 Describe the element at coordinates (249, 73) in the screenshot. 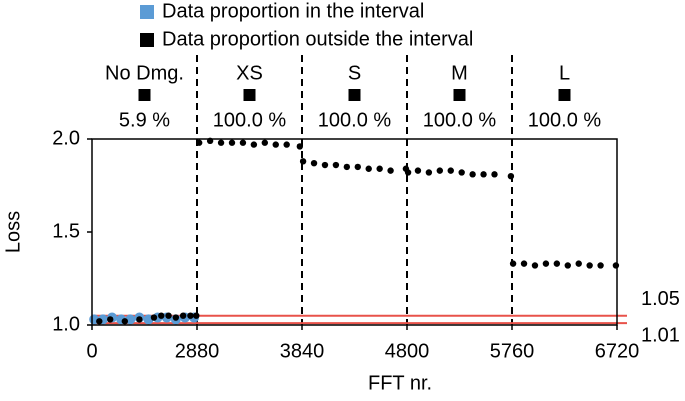

I see `segment-name: XS` at that location.